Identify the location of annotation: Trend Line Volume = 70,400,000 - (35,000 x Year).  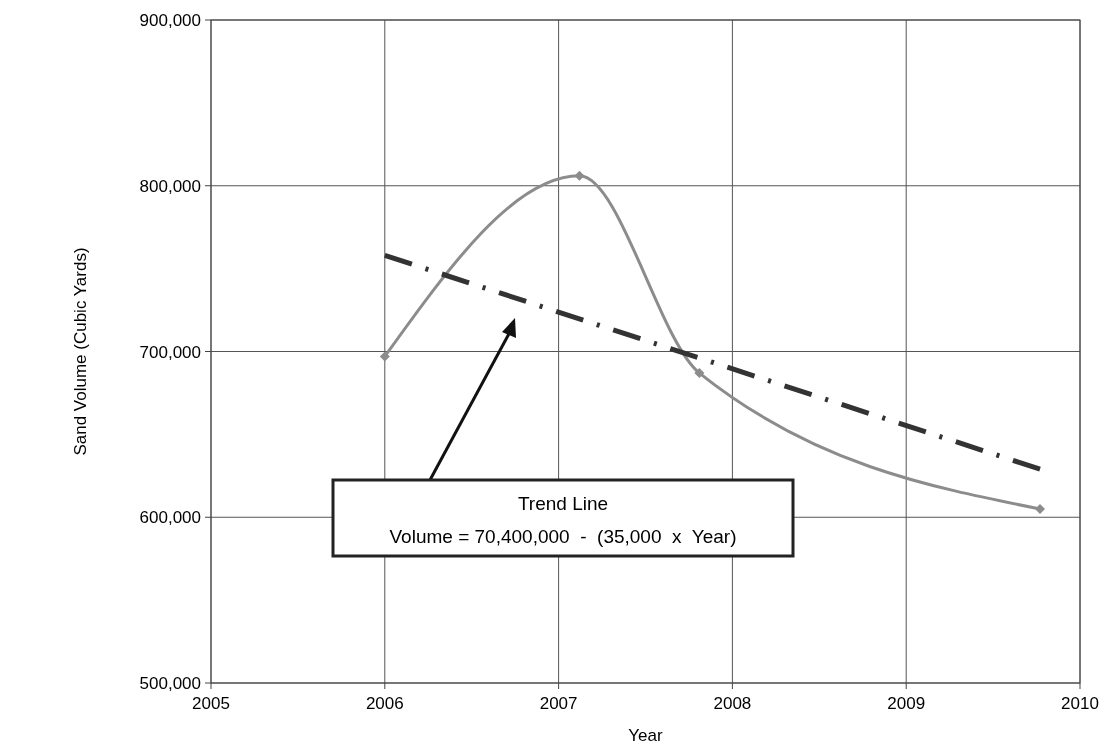
(563, 520).